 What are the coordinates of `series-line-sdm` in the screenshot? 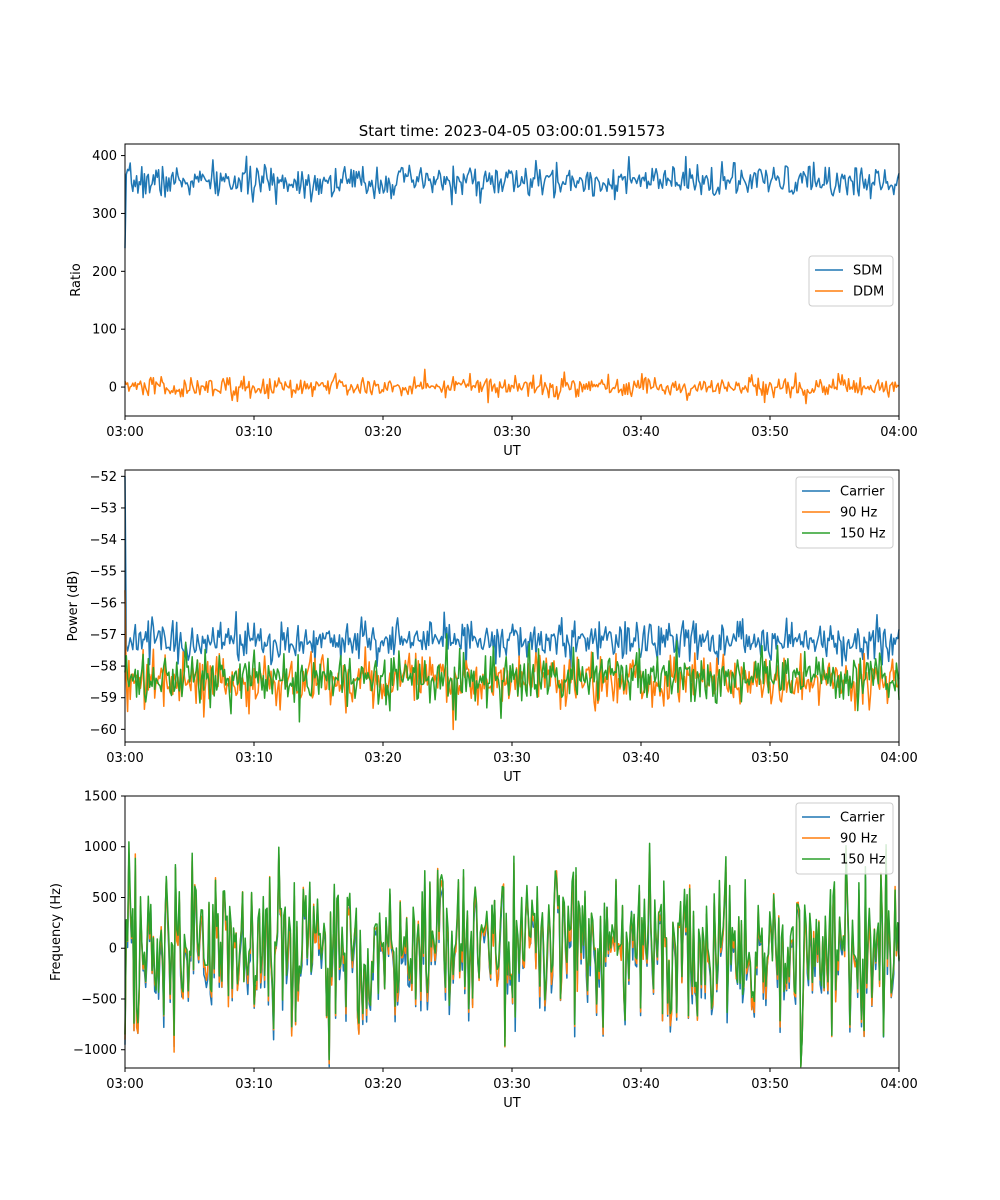 It's located at (512, 202).